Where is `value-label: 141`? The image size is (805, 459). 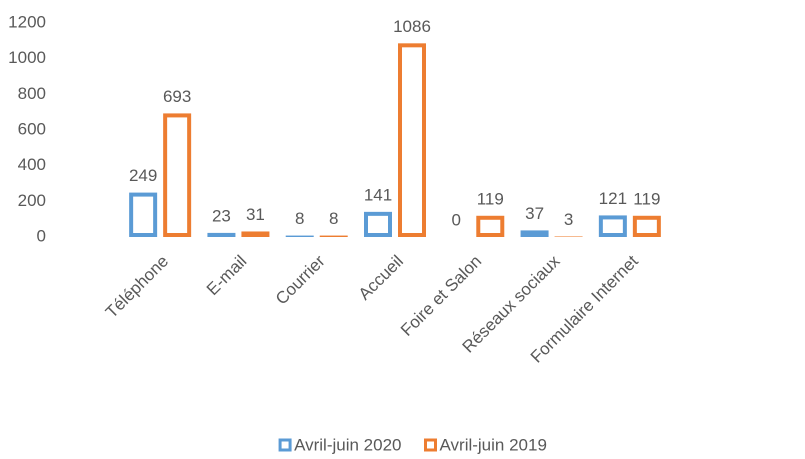
value-label: 141 is located at coordinates (378, 194).